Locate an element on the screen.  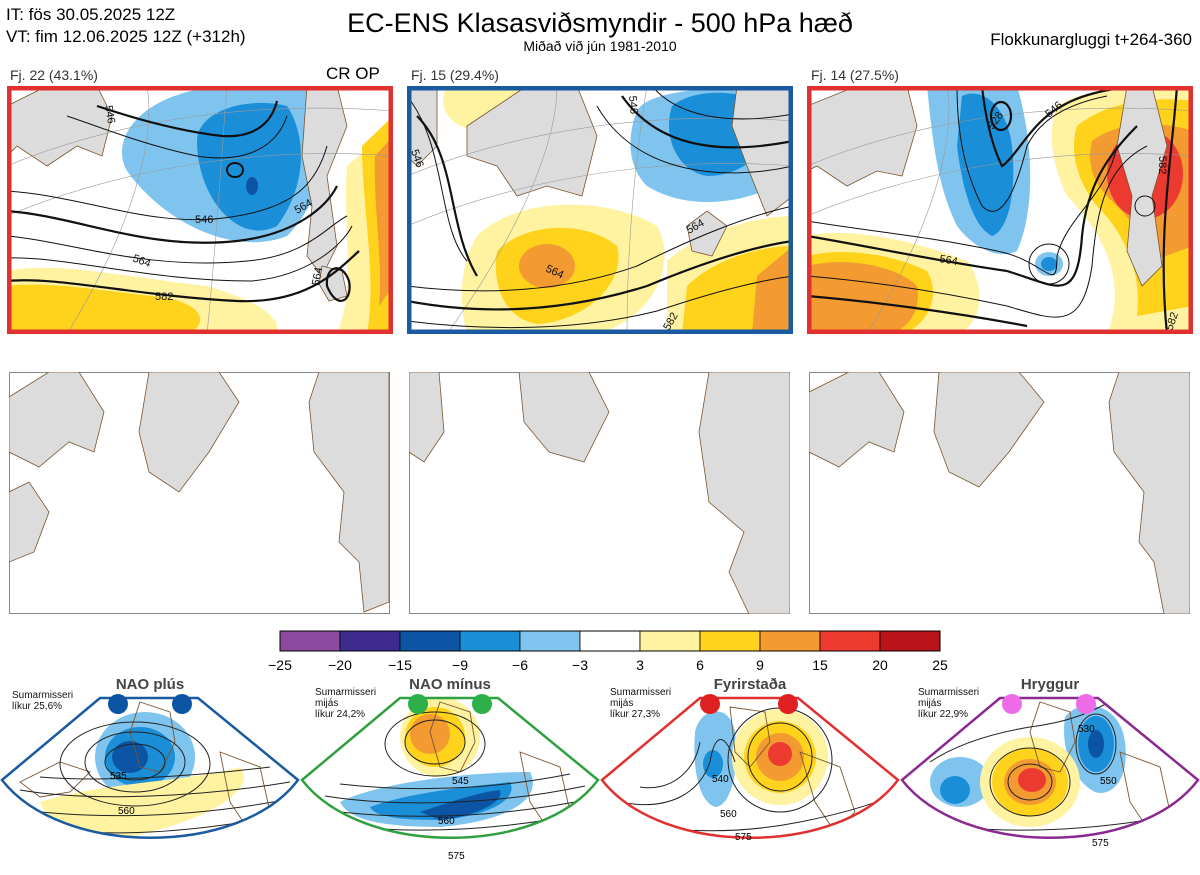
regime-probability: líkur 27,3% is located at coordinates (635, 714).